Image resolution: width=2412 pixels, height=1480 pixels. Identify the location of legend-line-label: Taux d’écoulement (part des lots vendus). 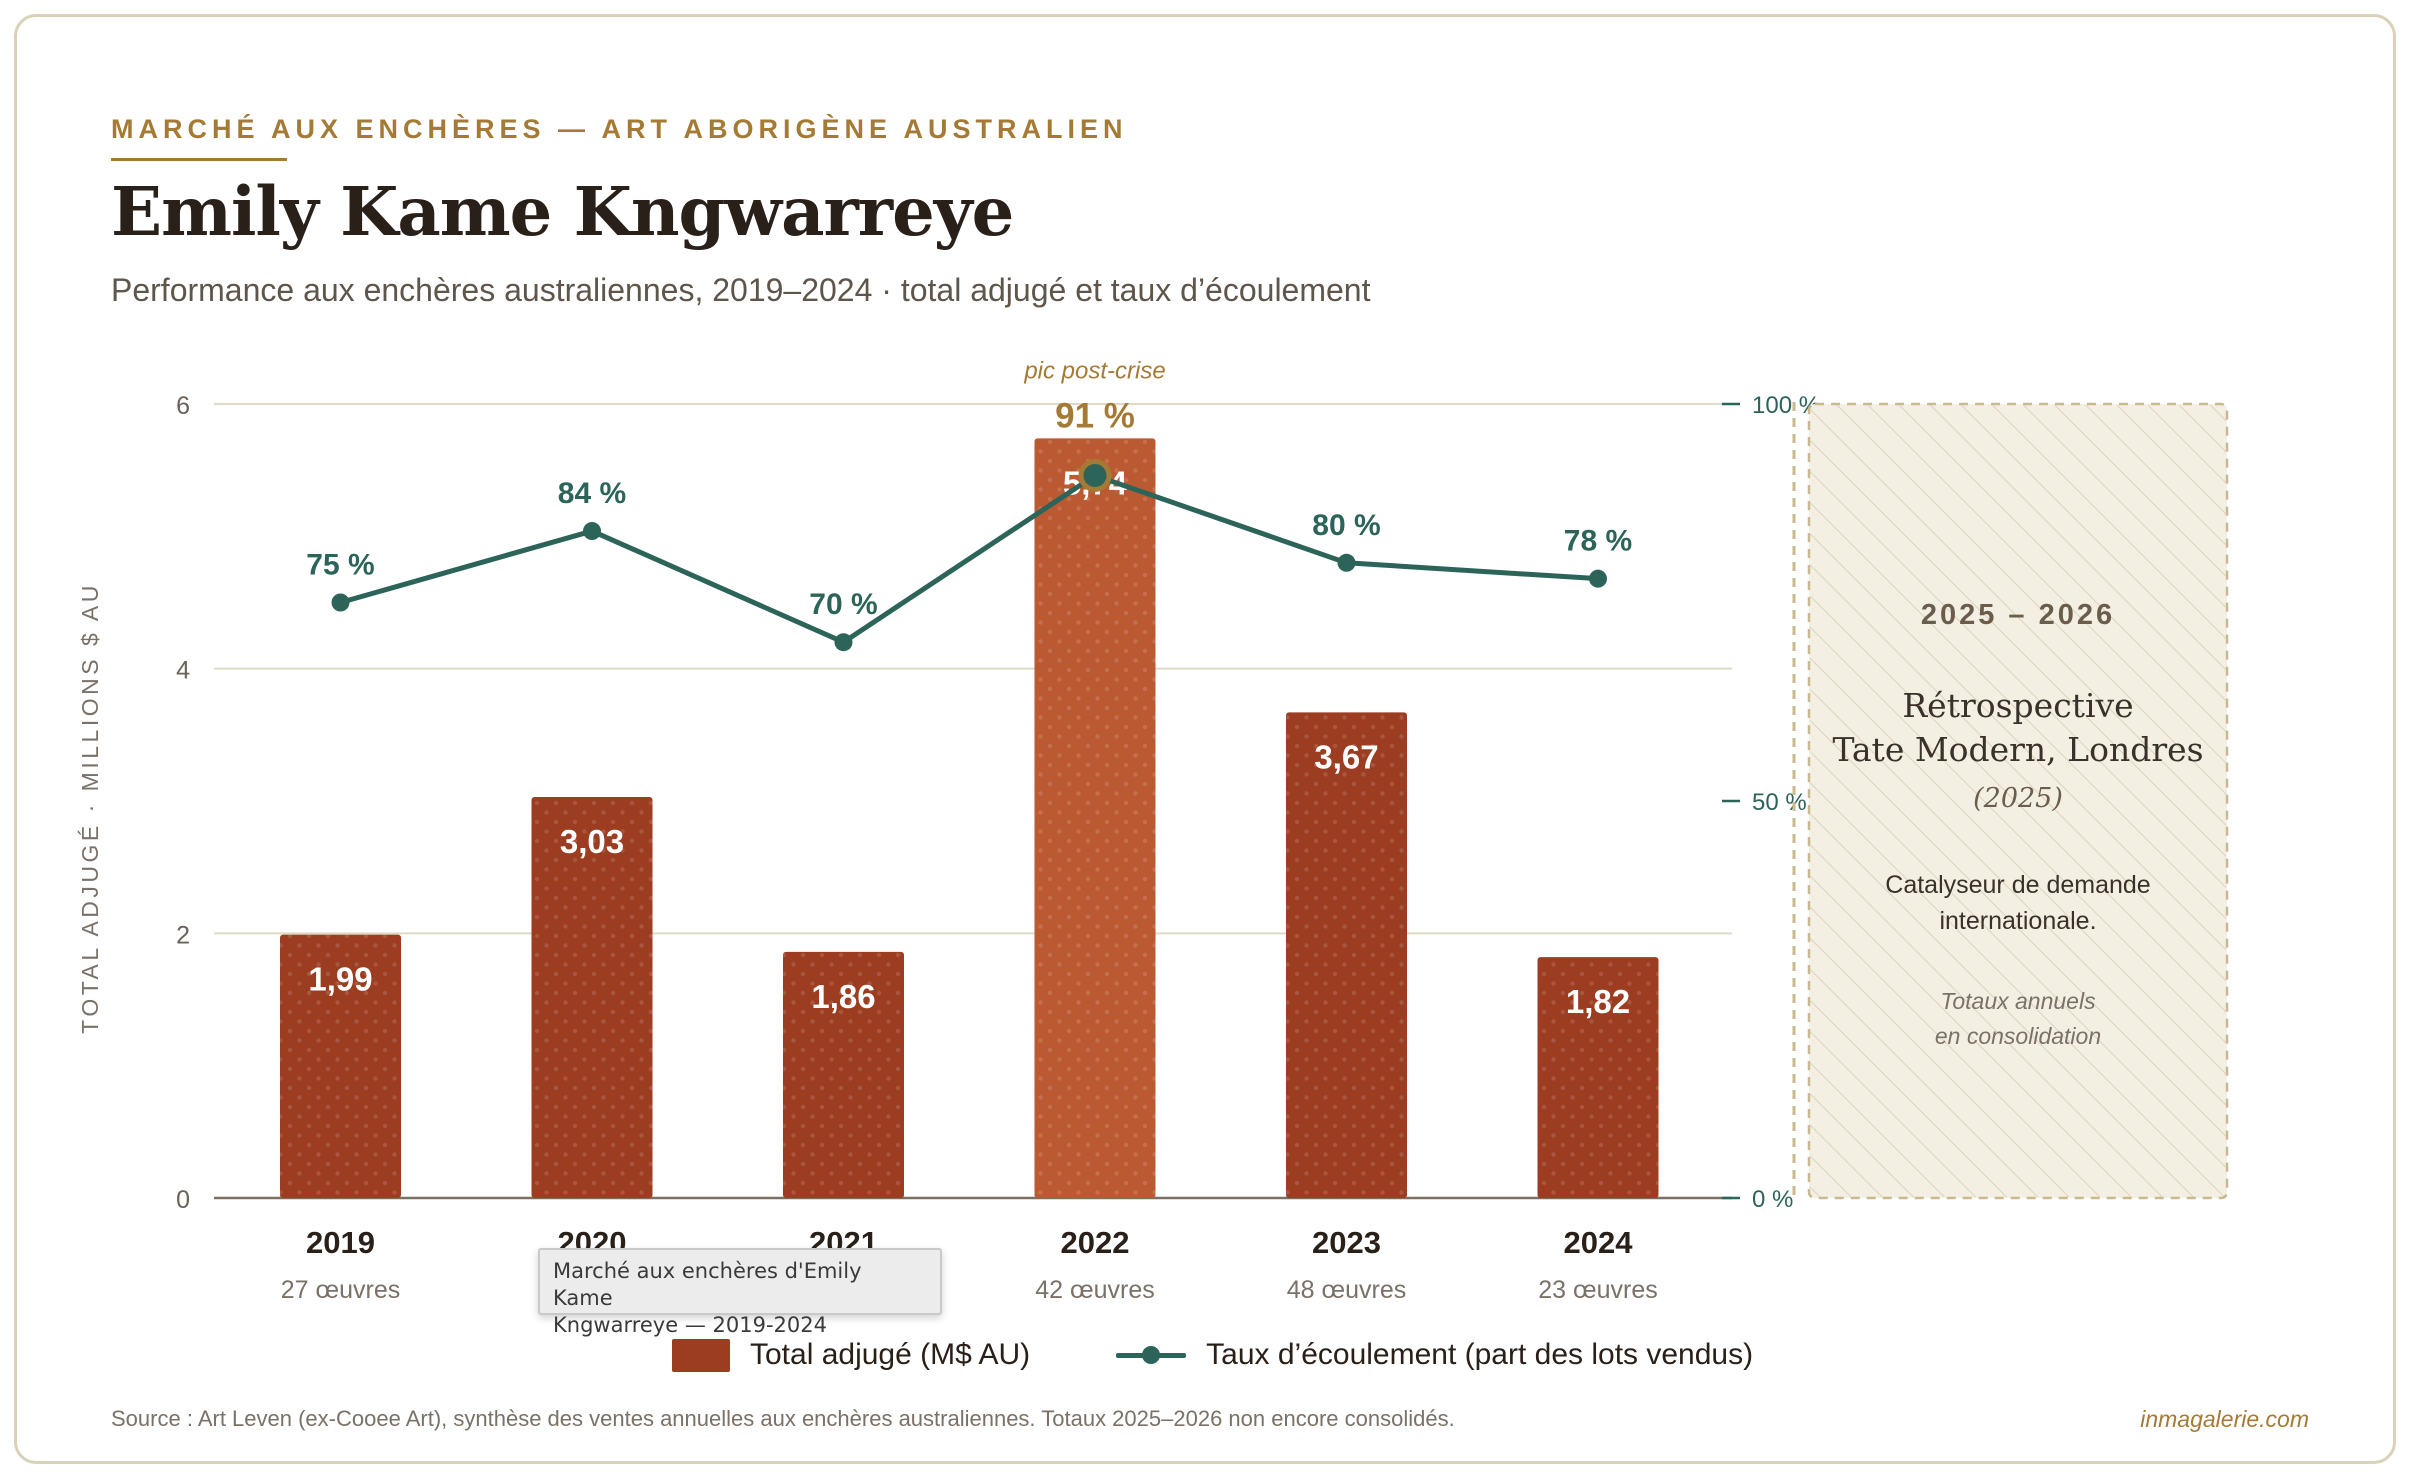
(1480, 1354).